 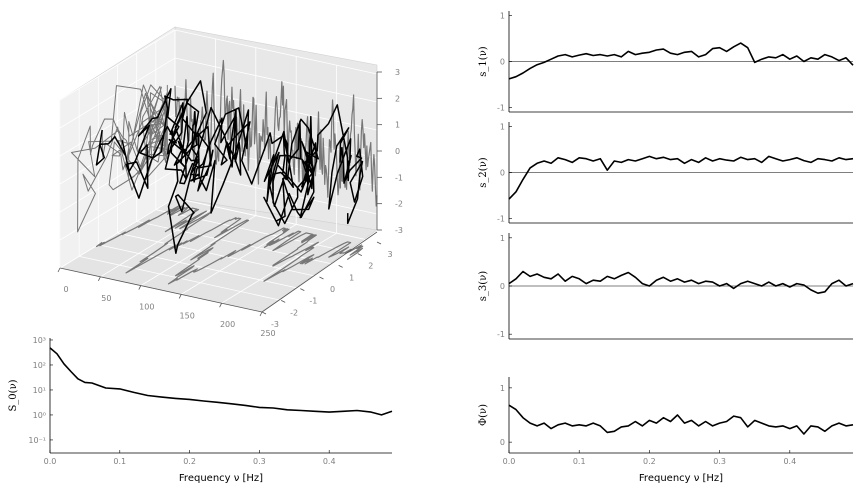 What do you see at coordinates (229, 167) in the screenshot?
I see `trajectory-3d` at bounding box center [229, 167].